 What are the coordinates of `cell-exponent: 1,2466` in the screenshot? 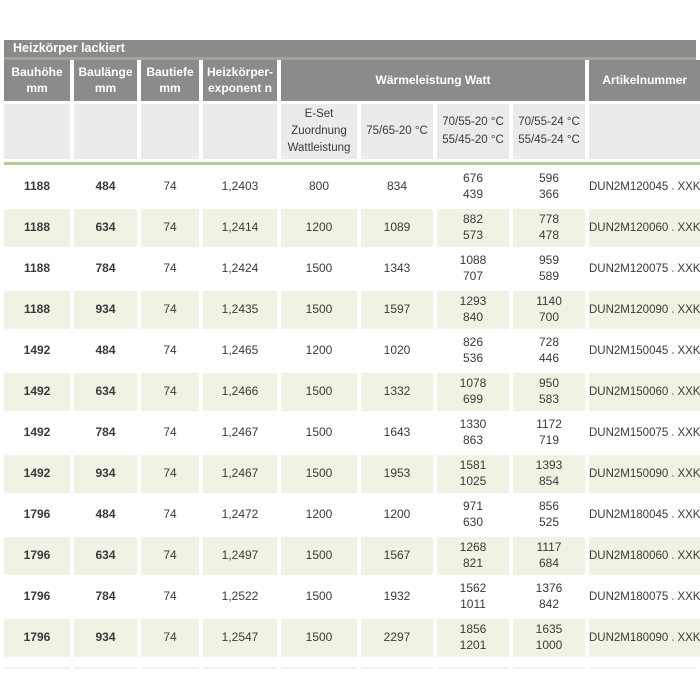 It's located at (240, 392).